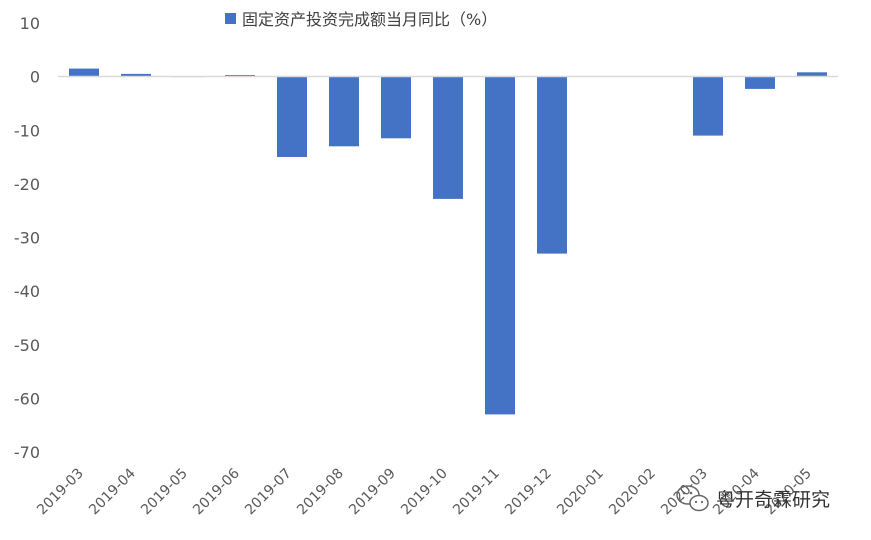 The height and width of the screenshot is (540, 871). Describe the element at coordinates (372, 492) in the screenshot. I see `x-tick-label: 2019-09` at that location.